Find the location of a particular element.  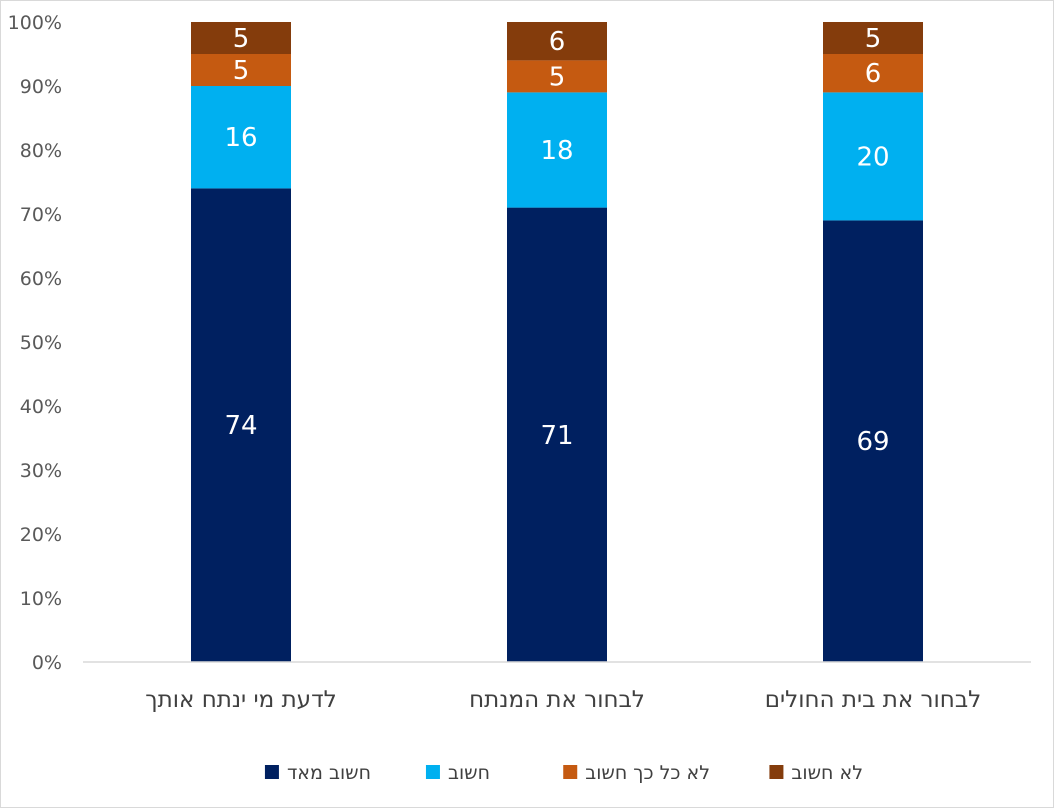

y-tick-label: 0% is located at coordinates (47, 663).